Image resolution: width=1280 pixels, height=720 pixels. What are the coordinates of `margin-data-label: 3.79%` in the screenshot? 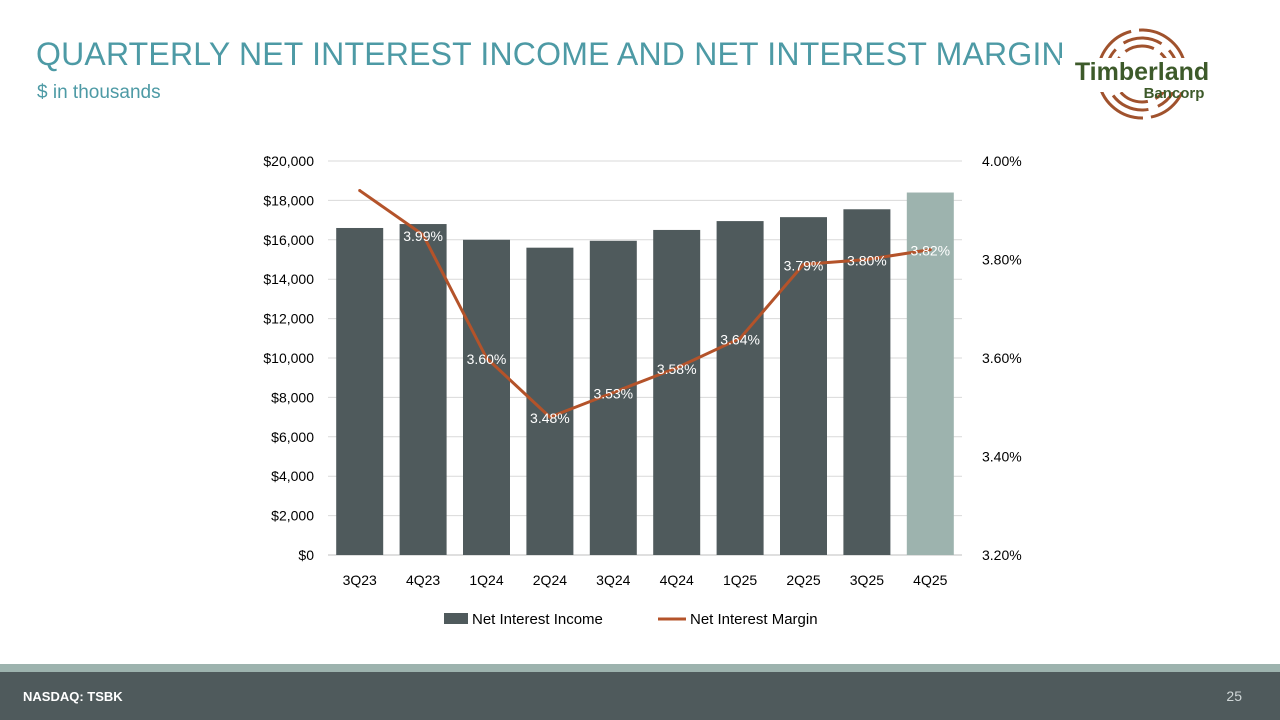 It's located at (804, 265).